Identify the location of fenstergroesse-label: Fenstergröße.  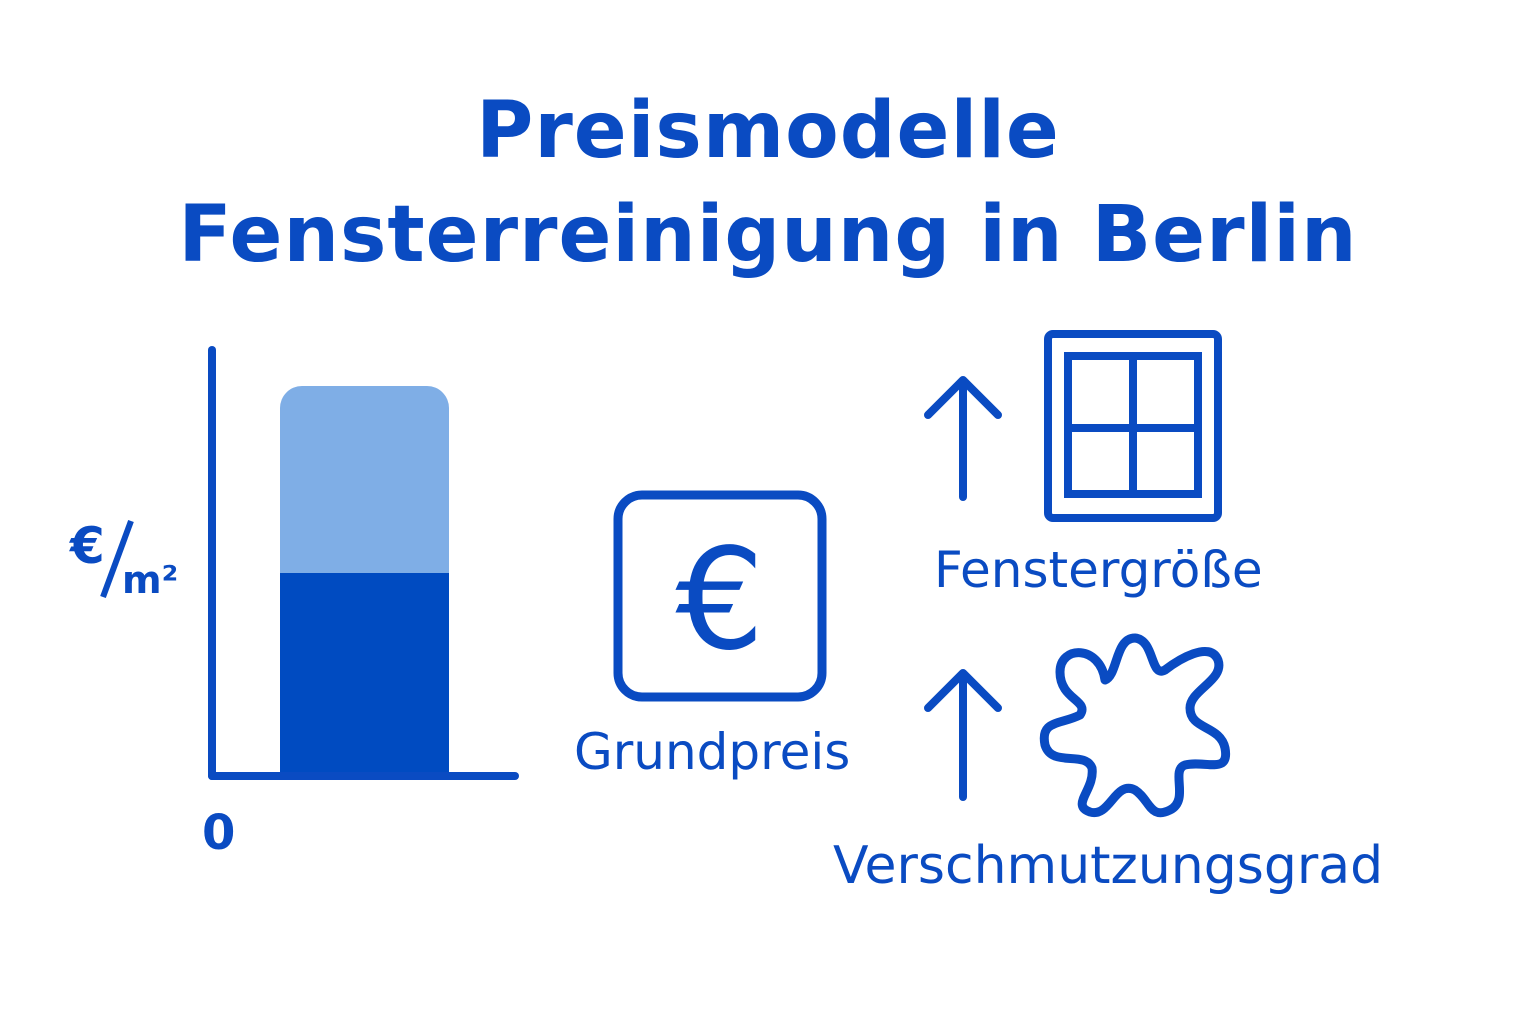
(1098, 570).